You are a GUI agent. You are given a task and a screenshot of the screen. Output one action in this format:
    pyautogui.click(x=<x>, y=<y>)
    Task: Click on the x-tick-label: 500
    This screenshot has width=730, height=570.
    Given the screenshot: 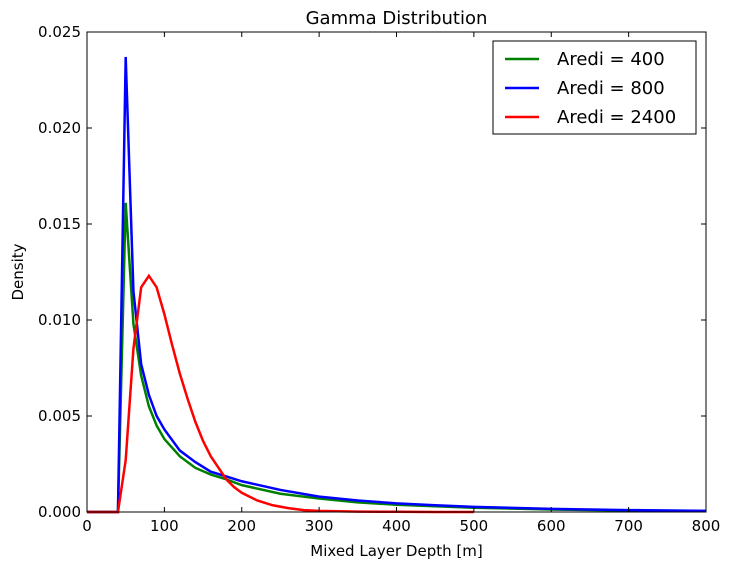 What is the action you would take?
    pyautogui.click(x=474, y=526)
    